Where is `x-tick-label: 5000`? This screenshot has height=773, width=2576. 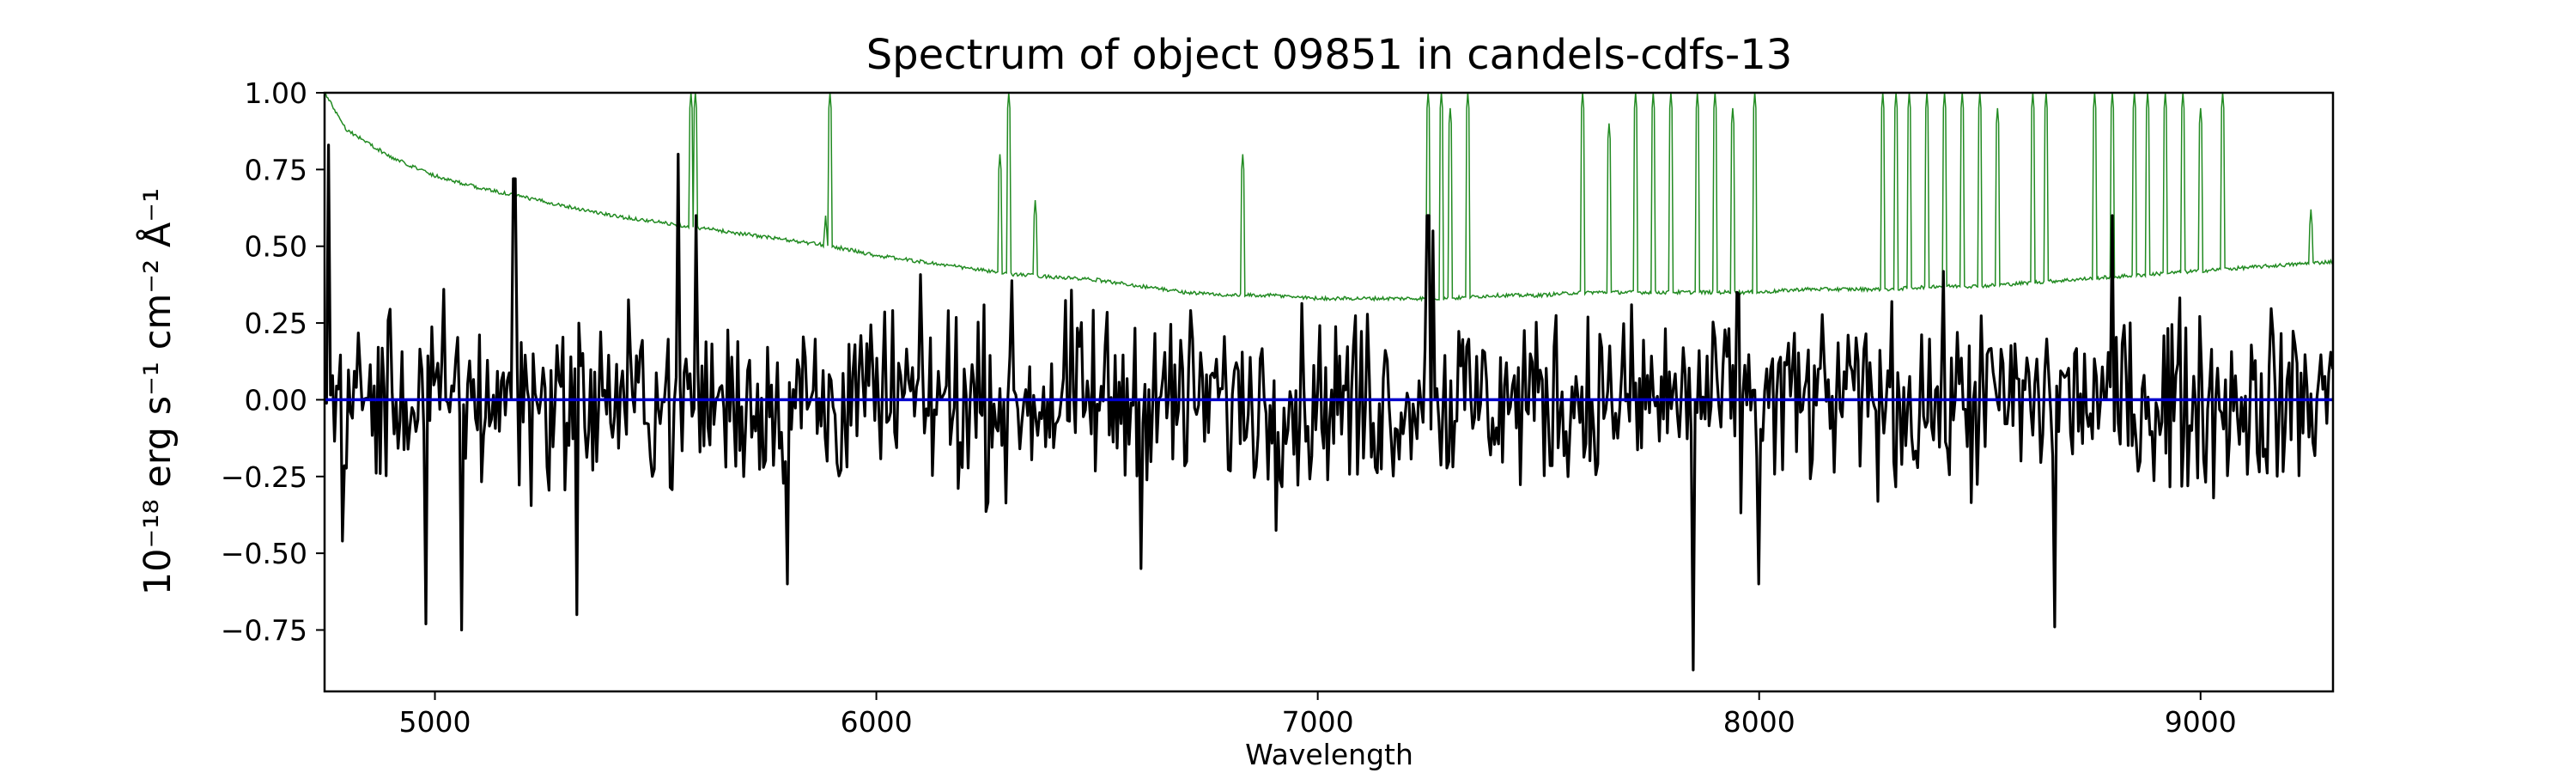
x-tick-label: 5000 is located at coordinates (435, 722).